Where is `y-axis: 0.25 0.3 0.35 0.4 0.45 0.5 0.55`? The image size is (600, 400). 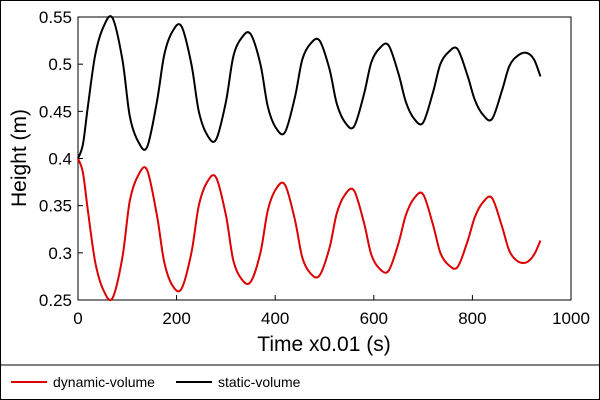 y-axis: 0.25 0.3 0.35 0.4 0.45 0.5 0.55 is located at coordinates (61, 159).